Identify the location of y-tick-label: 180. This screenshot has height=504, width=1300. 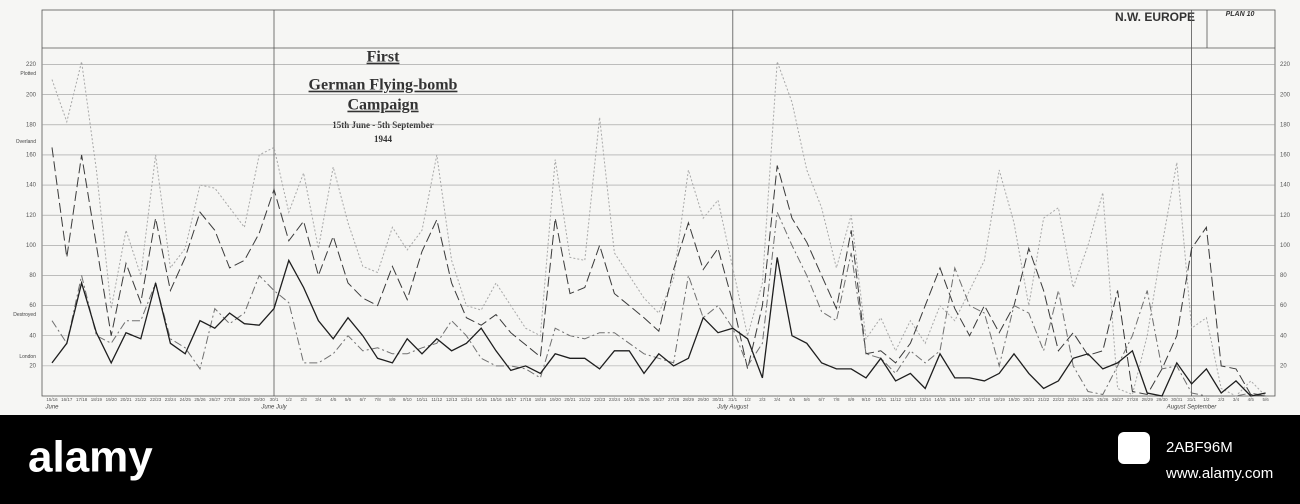
(31, 125).